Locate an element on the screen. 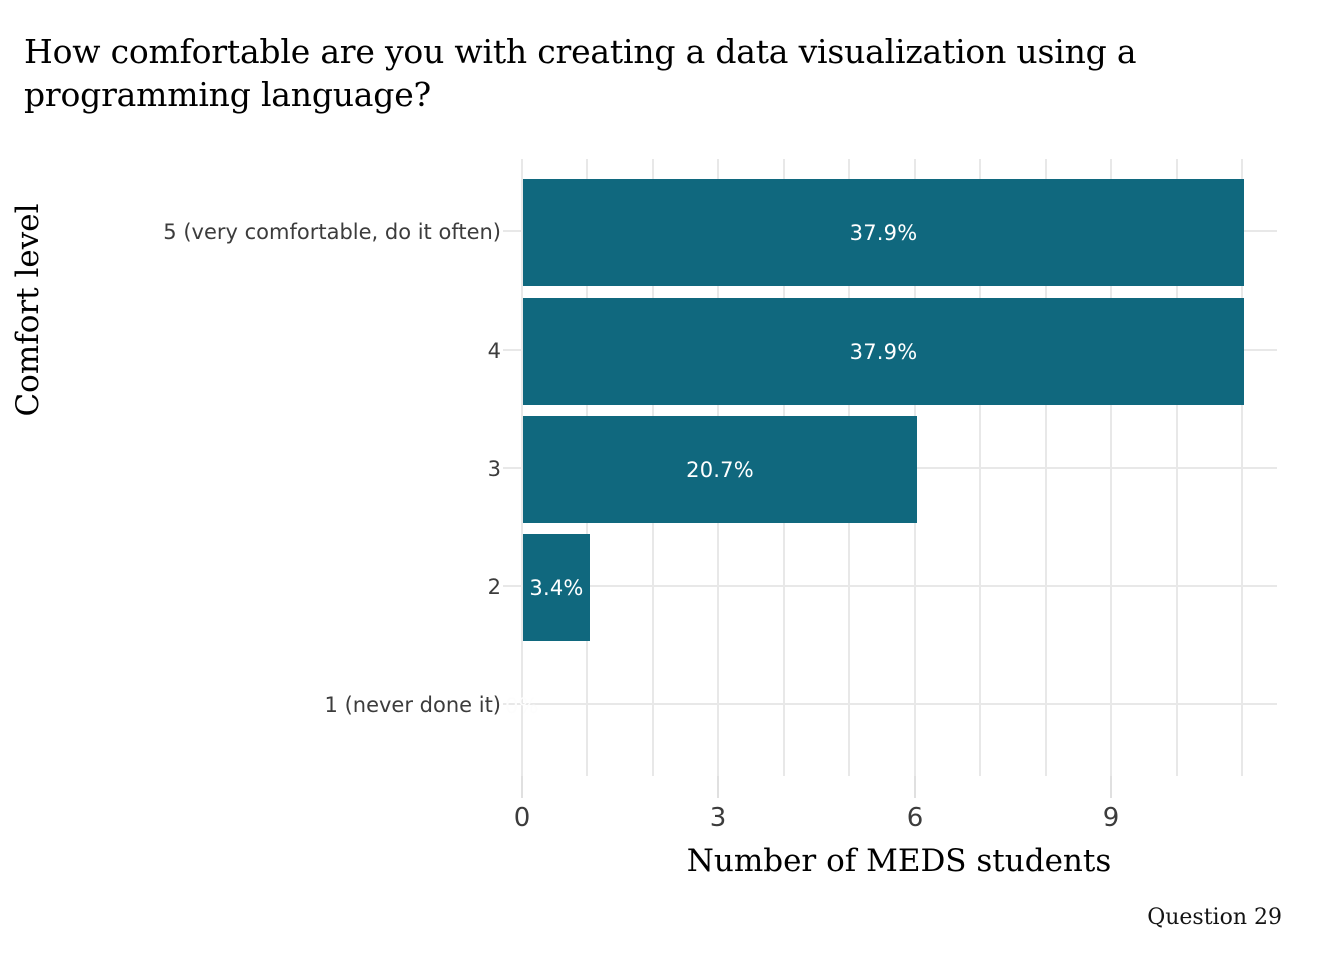 The image size is (1344, 960). bar-value-label-3: 20.7% is located at coordinates (720, 469).